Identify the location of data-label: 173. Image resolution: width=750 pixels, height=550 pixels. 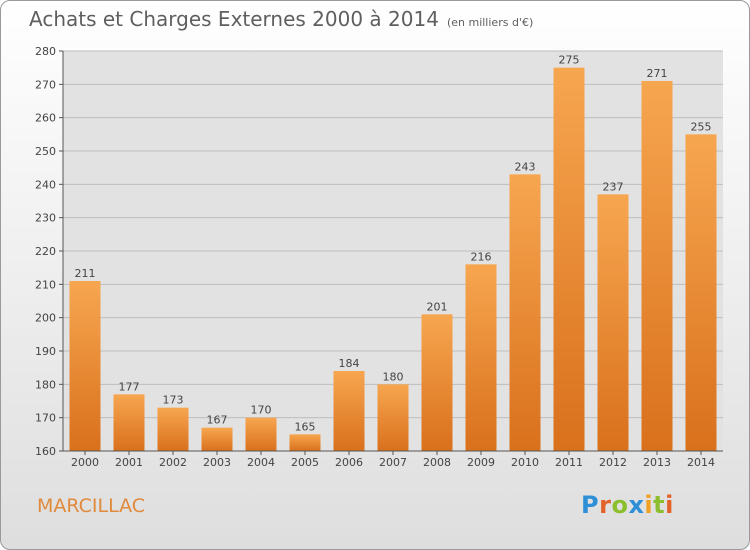
(173, 400).